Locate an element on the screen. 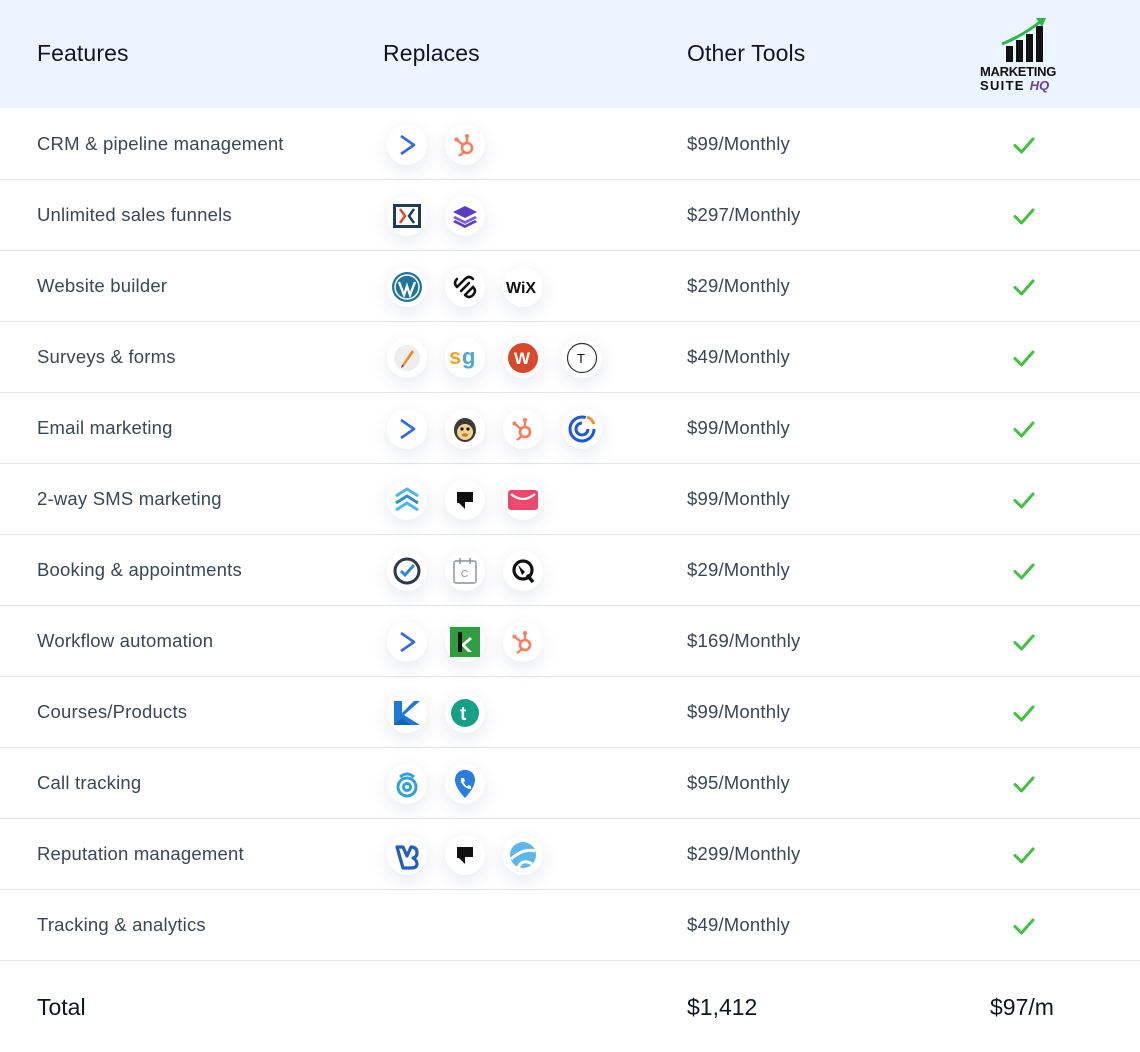  features-column-header: Features is located at coordinates (83, 53).